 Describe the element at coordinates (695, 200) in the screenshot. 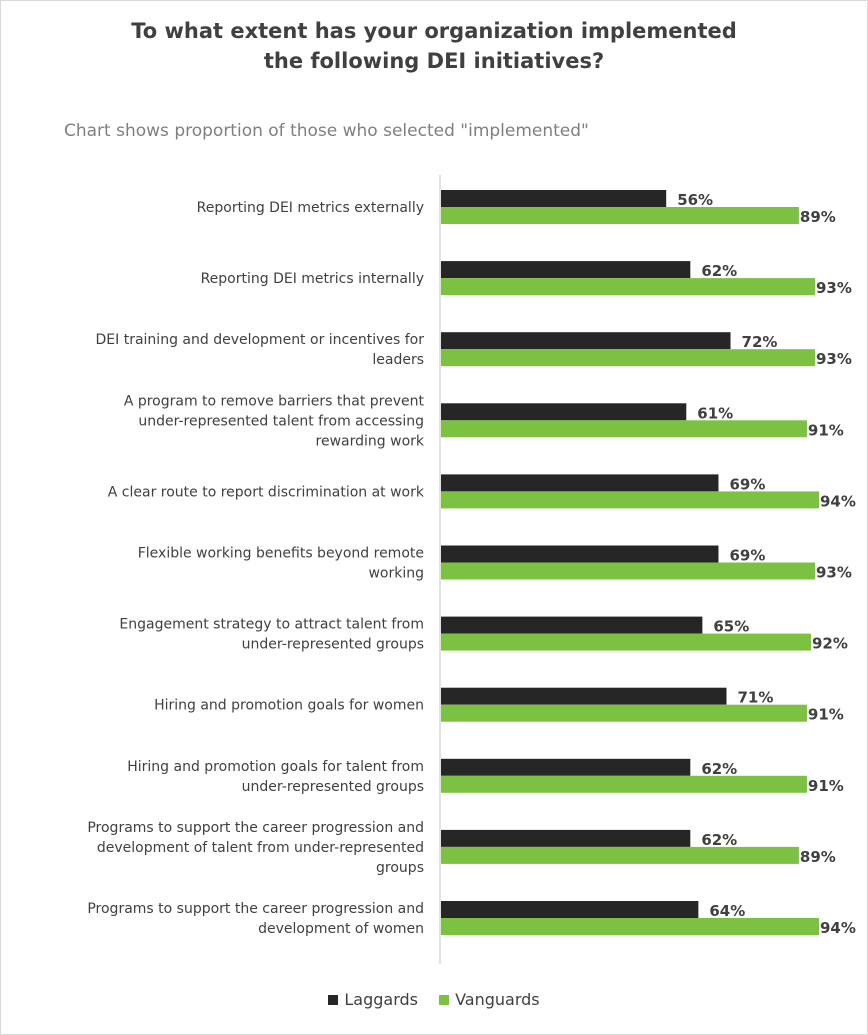

I see `value-label-laggards: 56%` at that location.